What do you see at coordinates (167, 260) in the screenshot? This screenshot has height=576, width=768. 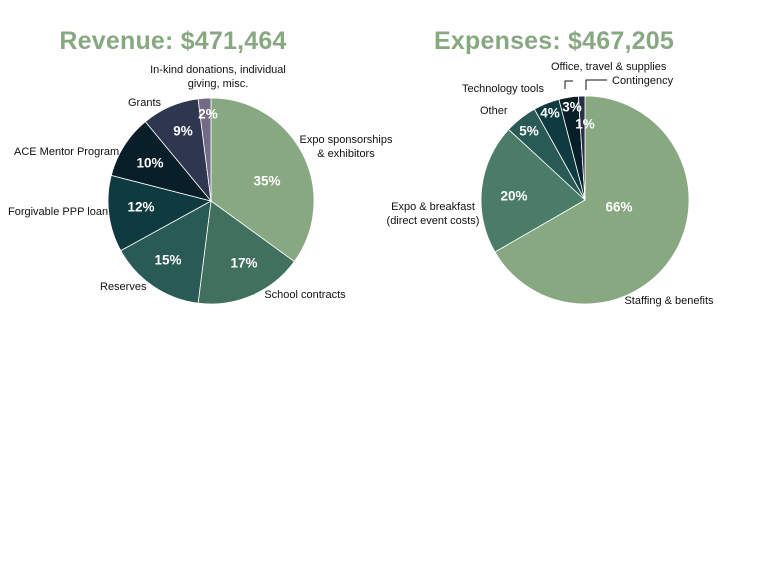 I see `revenue-pct-label: 15%` at bounding box center [167, 260].